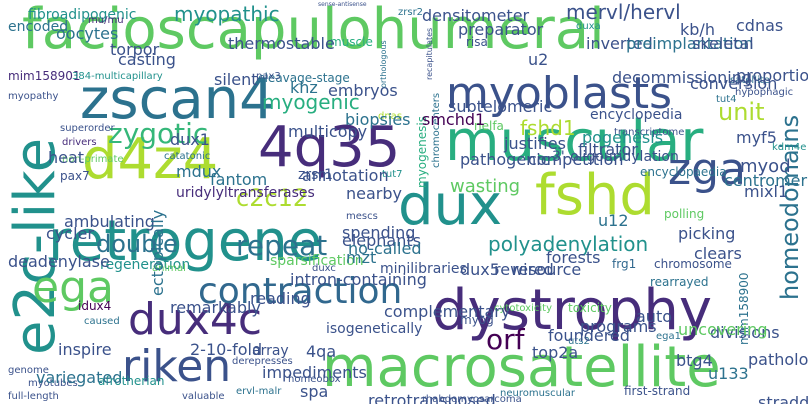 The width and height of the screenshot is (808, 404). Describe the element at coordinates (668, 336) in the screenshot. I see `word-ega1: ega1` at that location.